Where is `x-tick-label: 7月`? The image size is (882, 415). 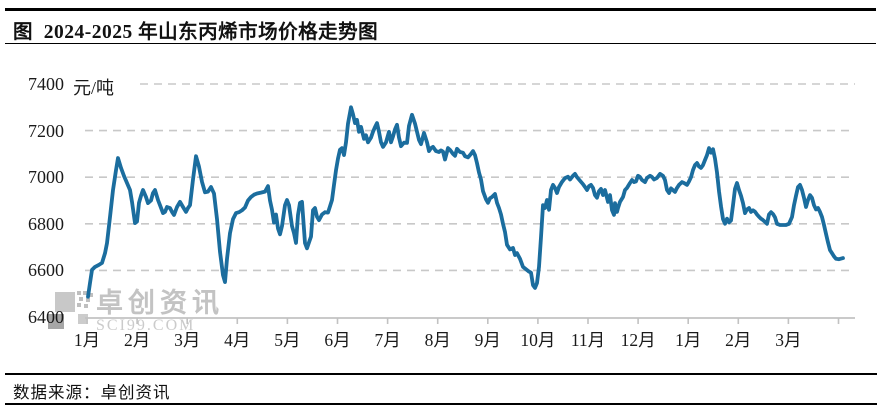
x-tick-label: 7月 is located at coordinates (387, 340).